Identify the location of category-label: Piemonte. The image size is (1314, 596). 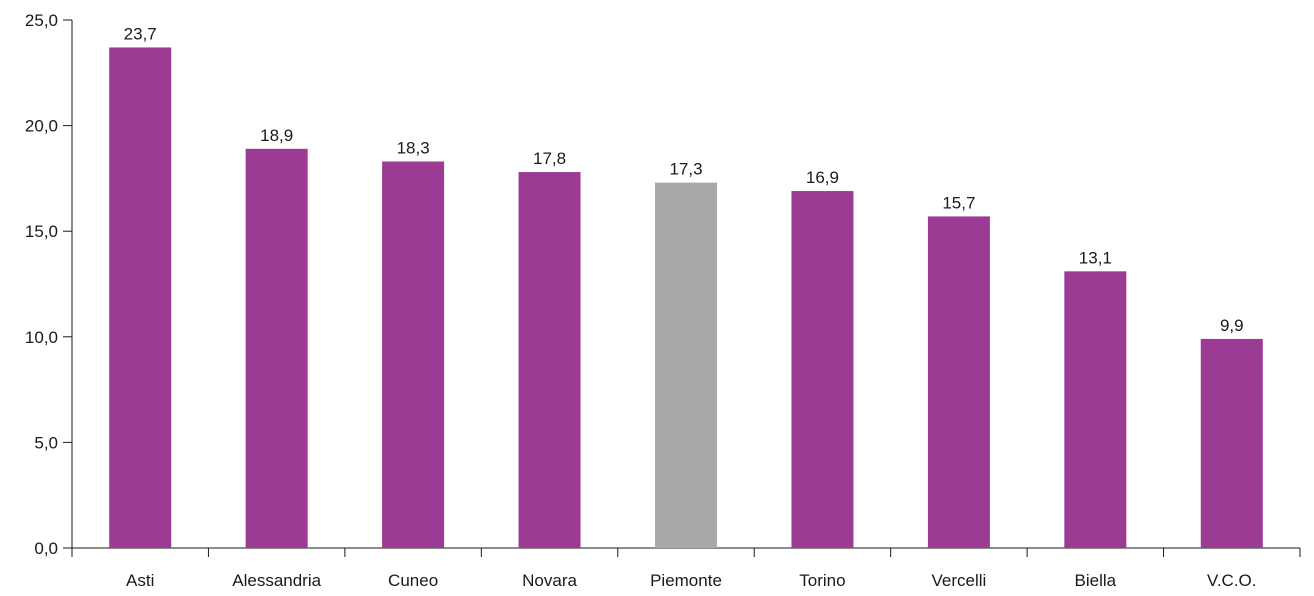
(686, 580).